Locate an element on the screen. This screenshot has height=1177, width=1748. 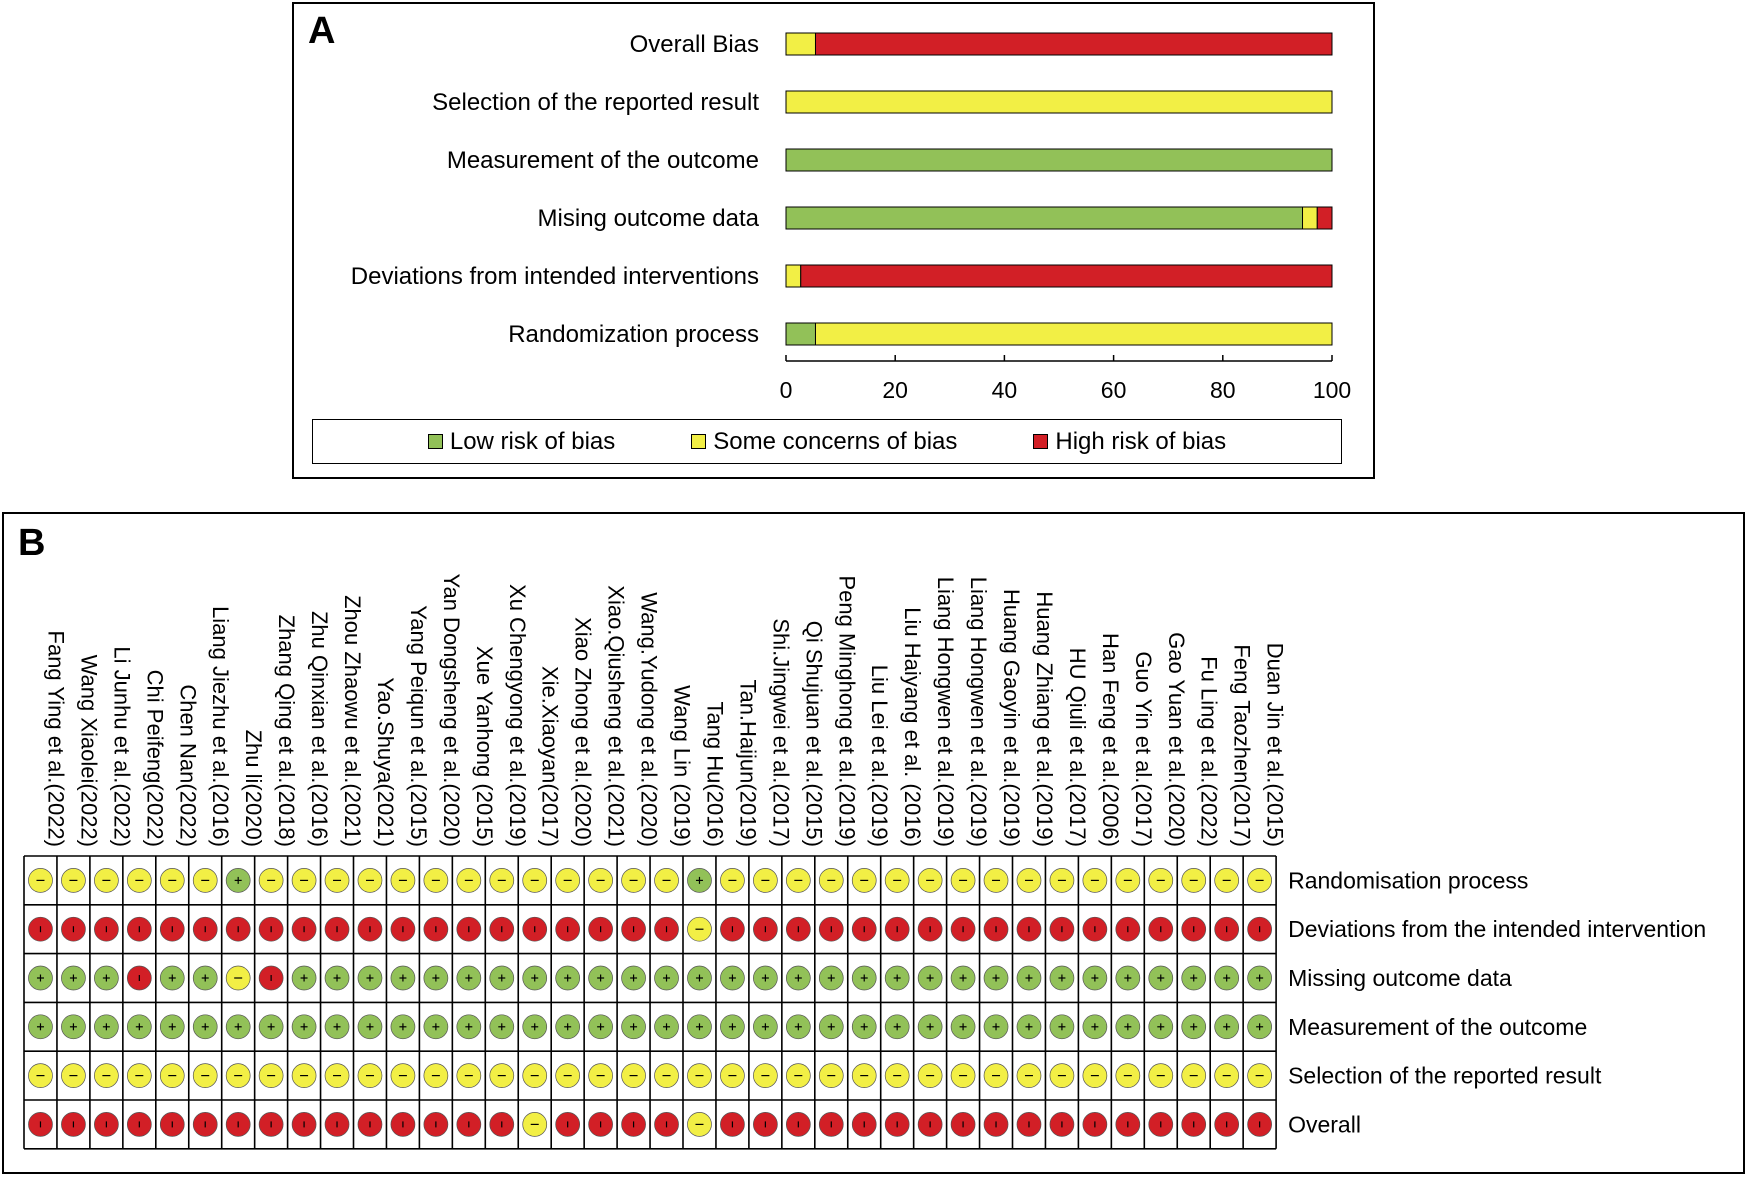
study-label: Zhu li(2020) is located at coordinates (253, 788).